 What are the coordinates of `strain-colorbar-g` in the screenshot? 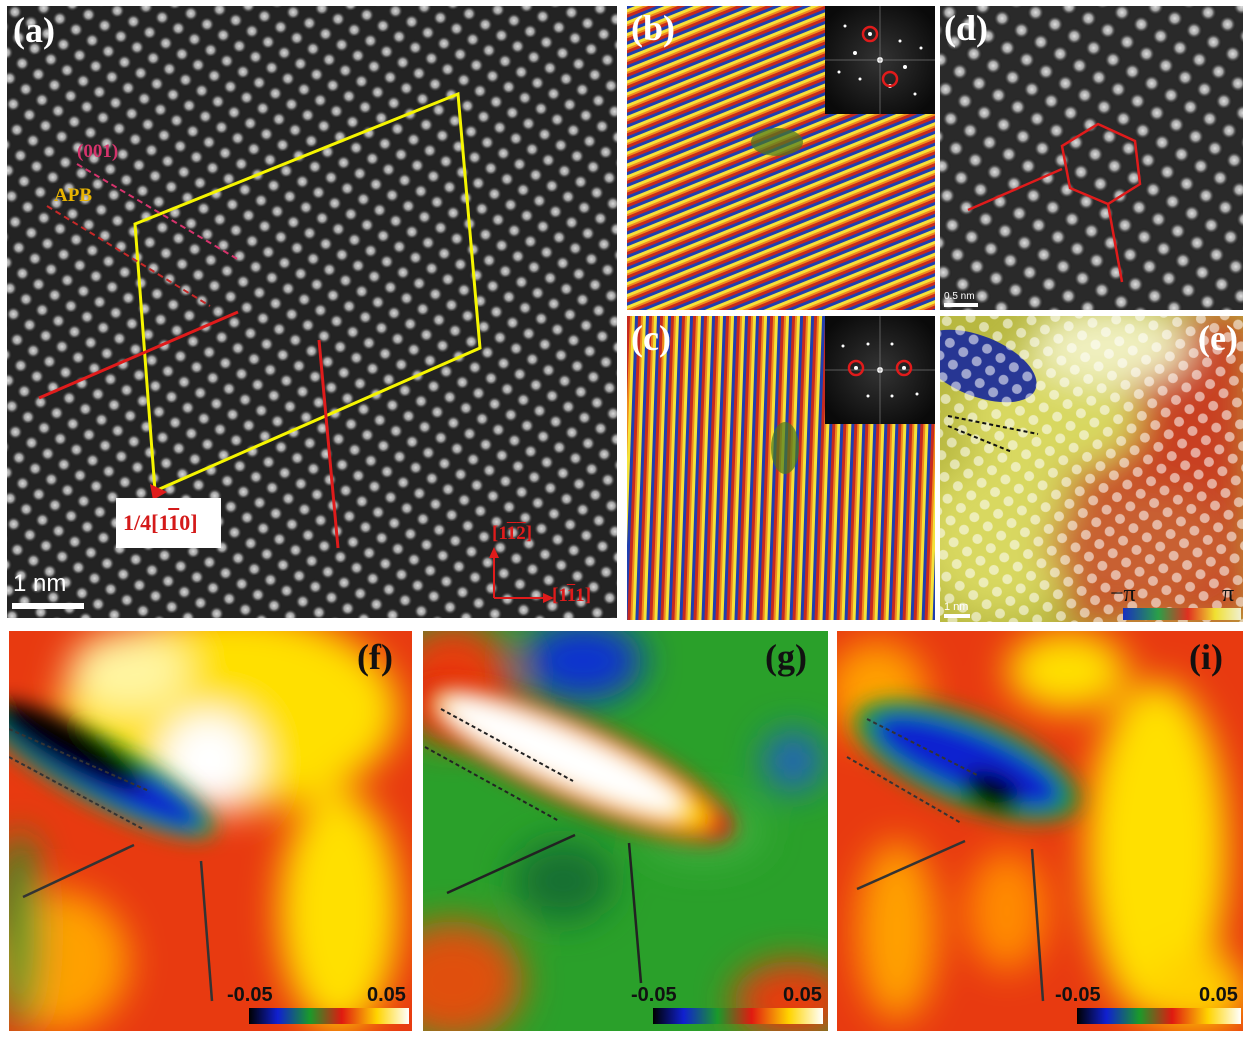 It's located at (738, 1016).